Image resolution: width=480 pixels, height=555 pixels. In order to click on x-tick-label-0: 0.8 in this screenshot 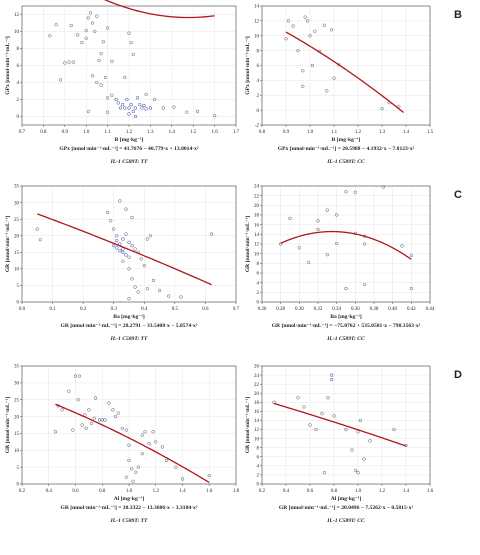, I will do `click(262, 132)`.